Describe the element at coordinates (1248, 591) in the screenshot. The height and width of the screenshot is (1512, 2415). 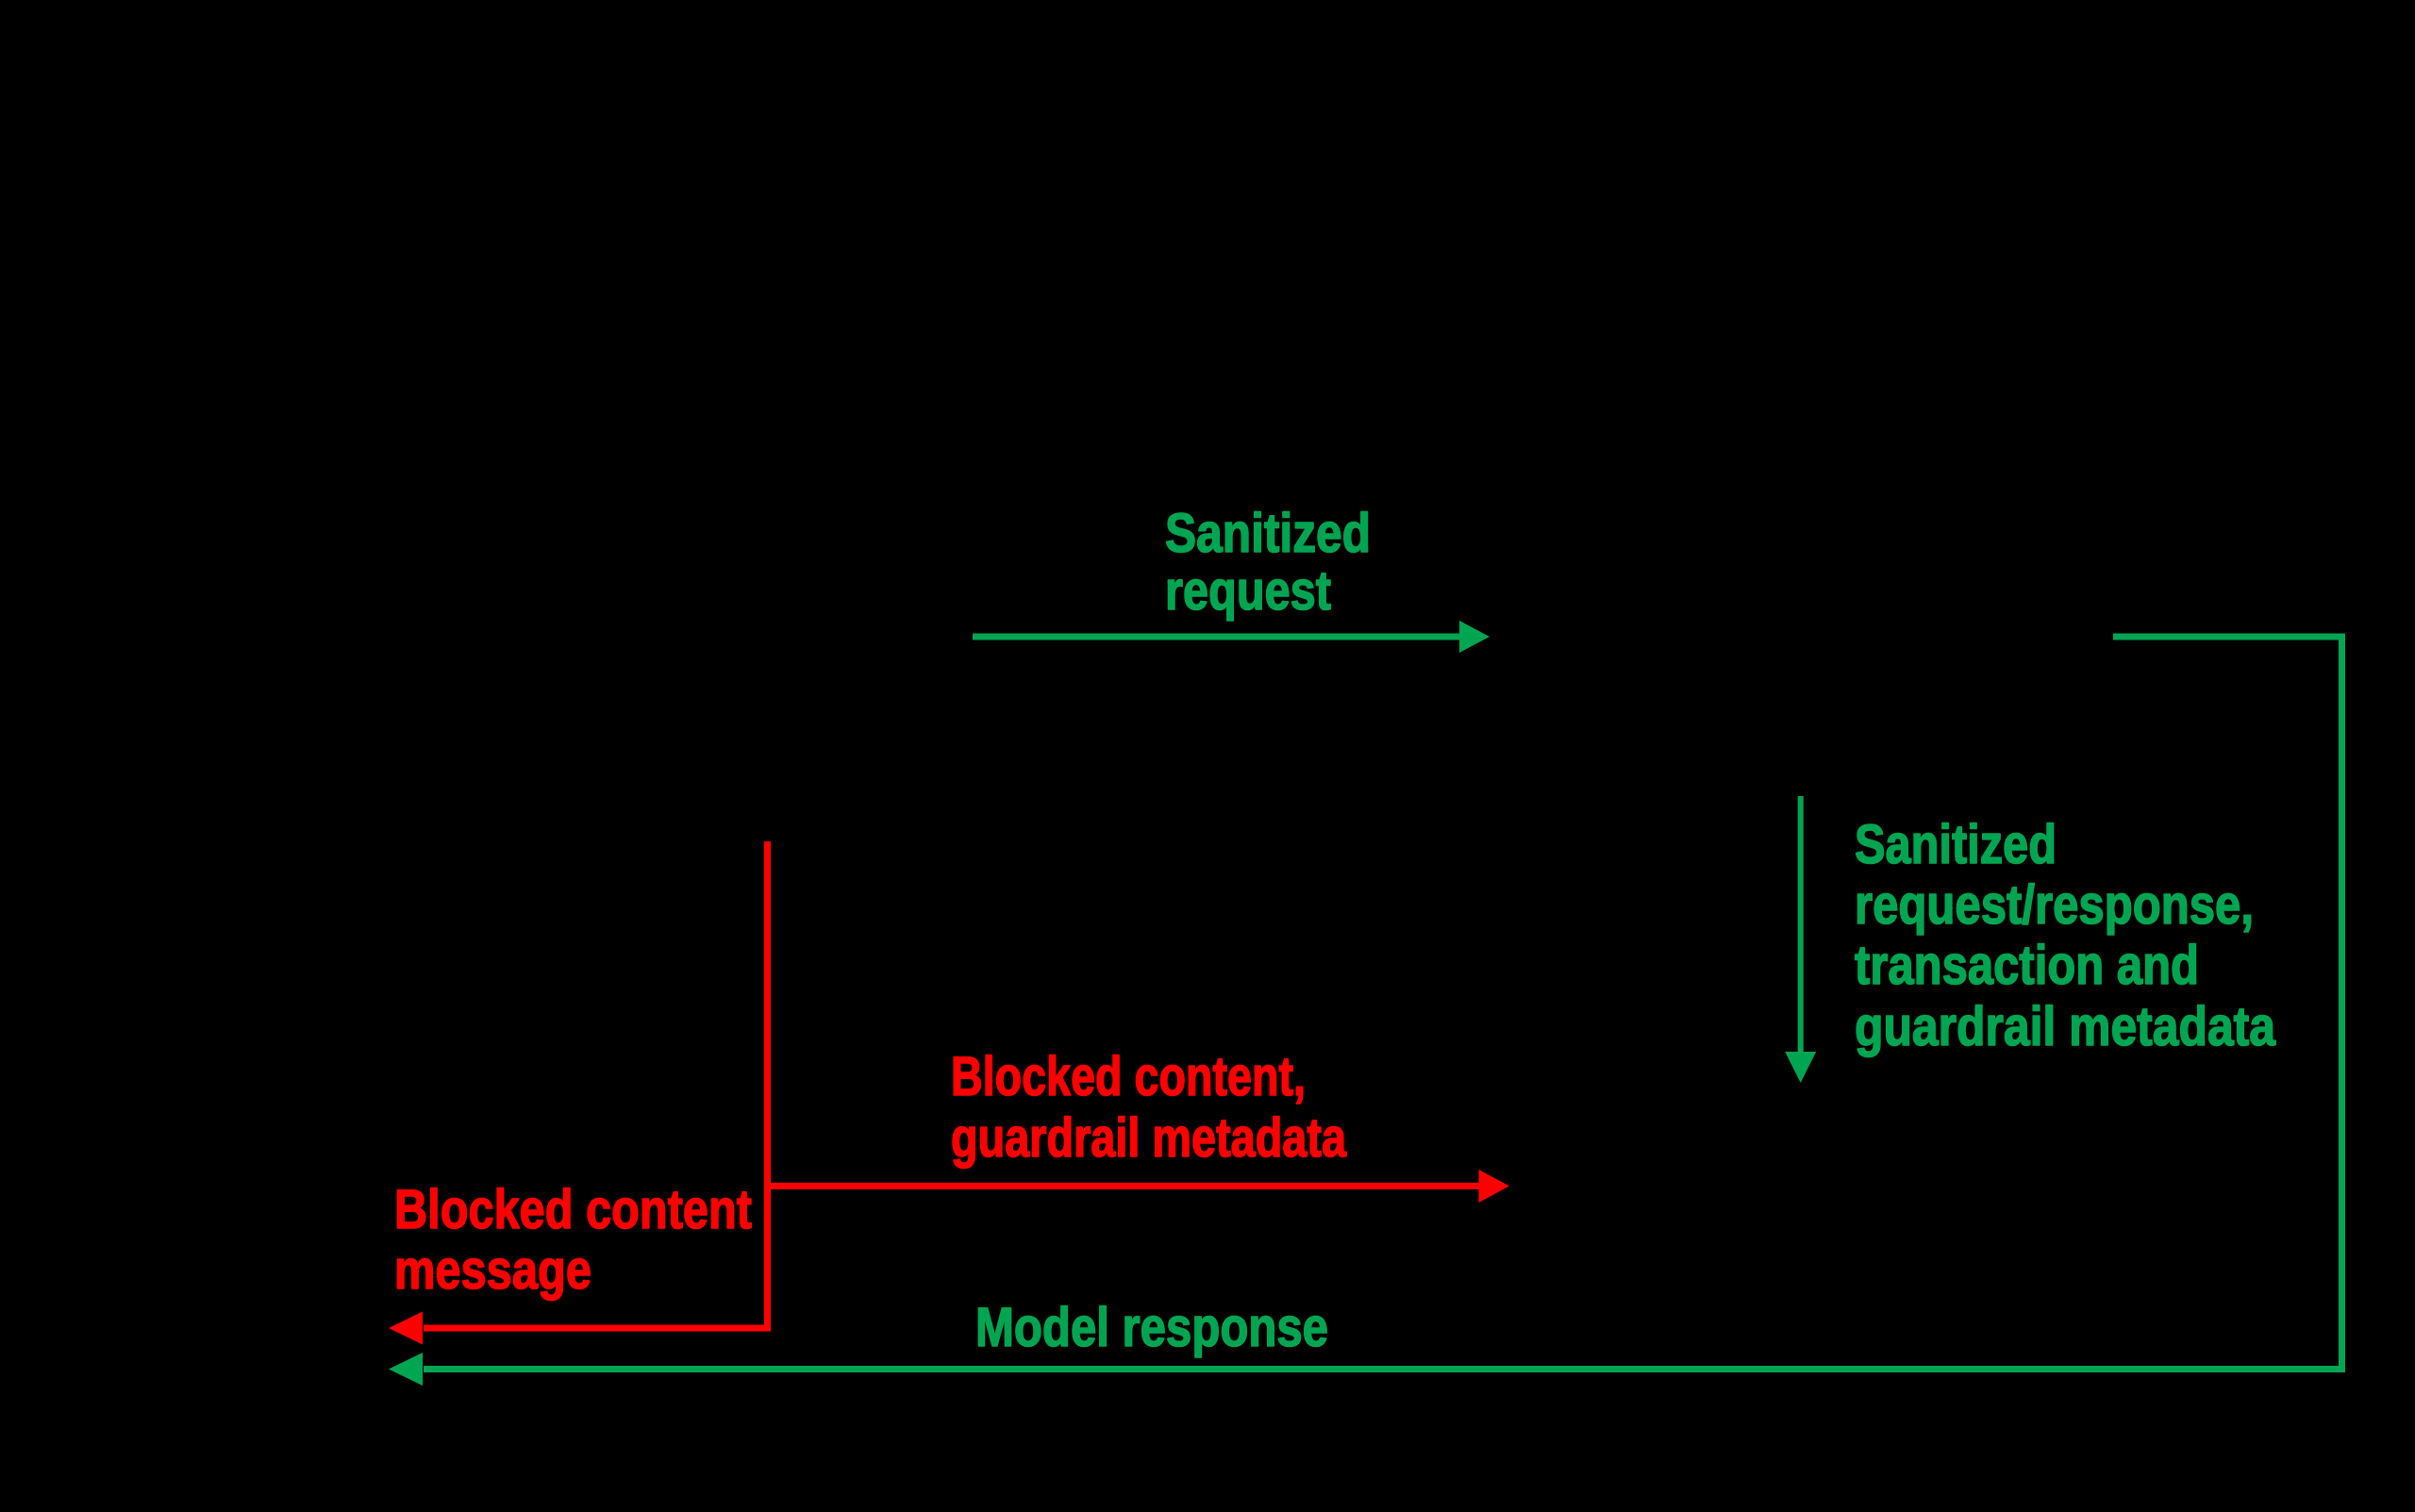
I see `svg-text: request` at that location.